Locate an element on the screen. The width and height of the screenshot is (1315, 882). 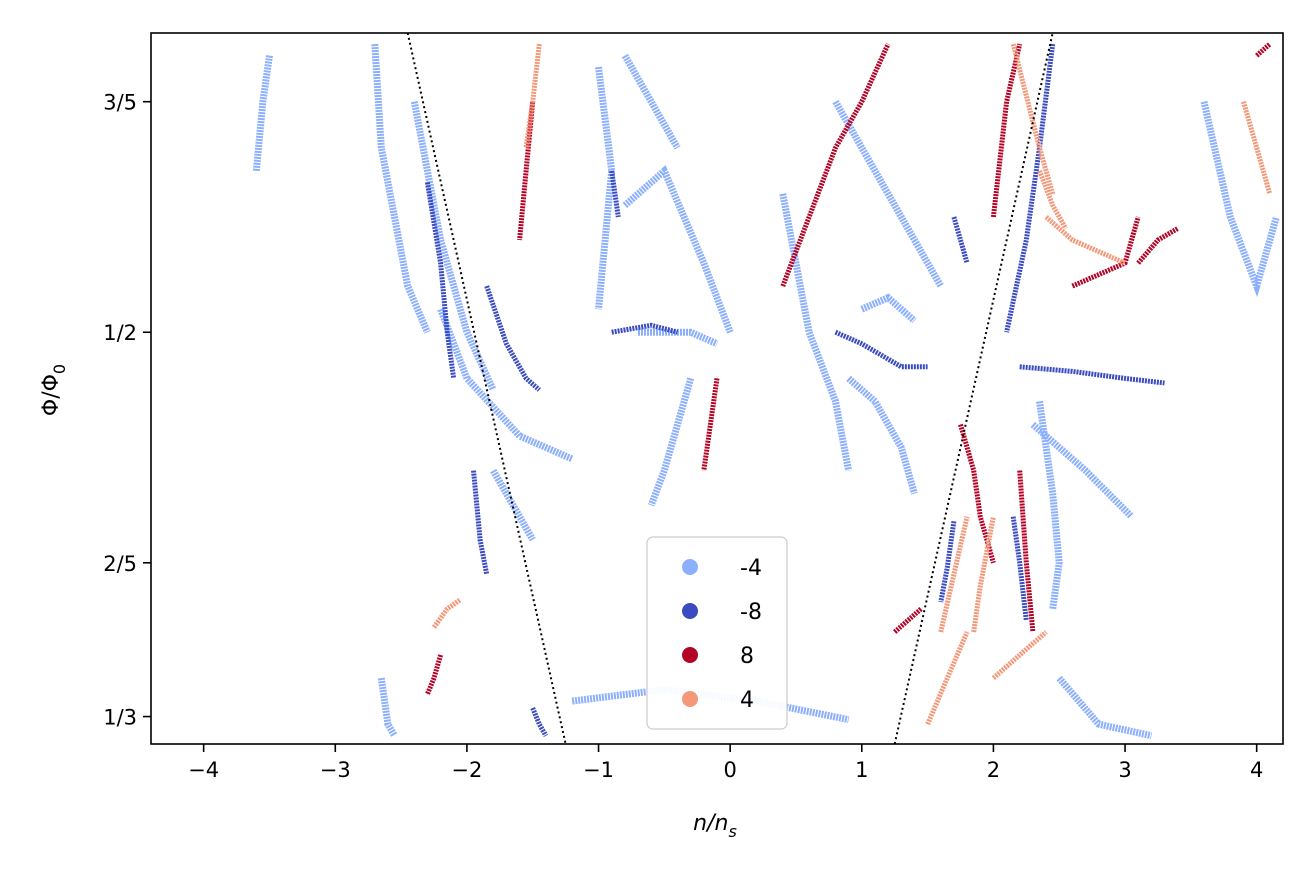
series--4-segment-15 is located at coordinates (1104, 707).